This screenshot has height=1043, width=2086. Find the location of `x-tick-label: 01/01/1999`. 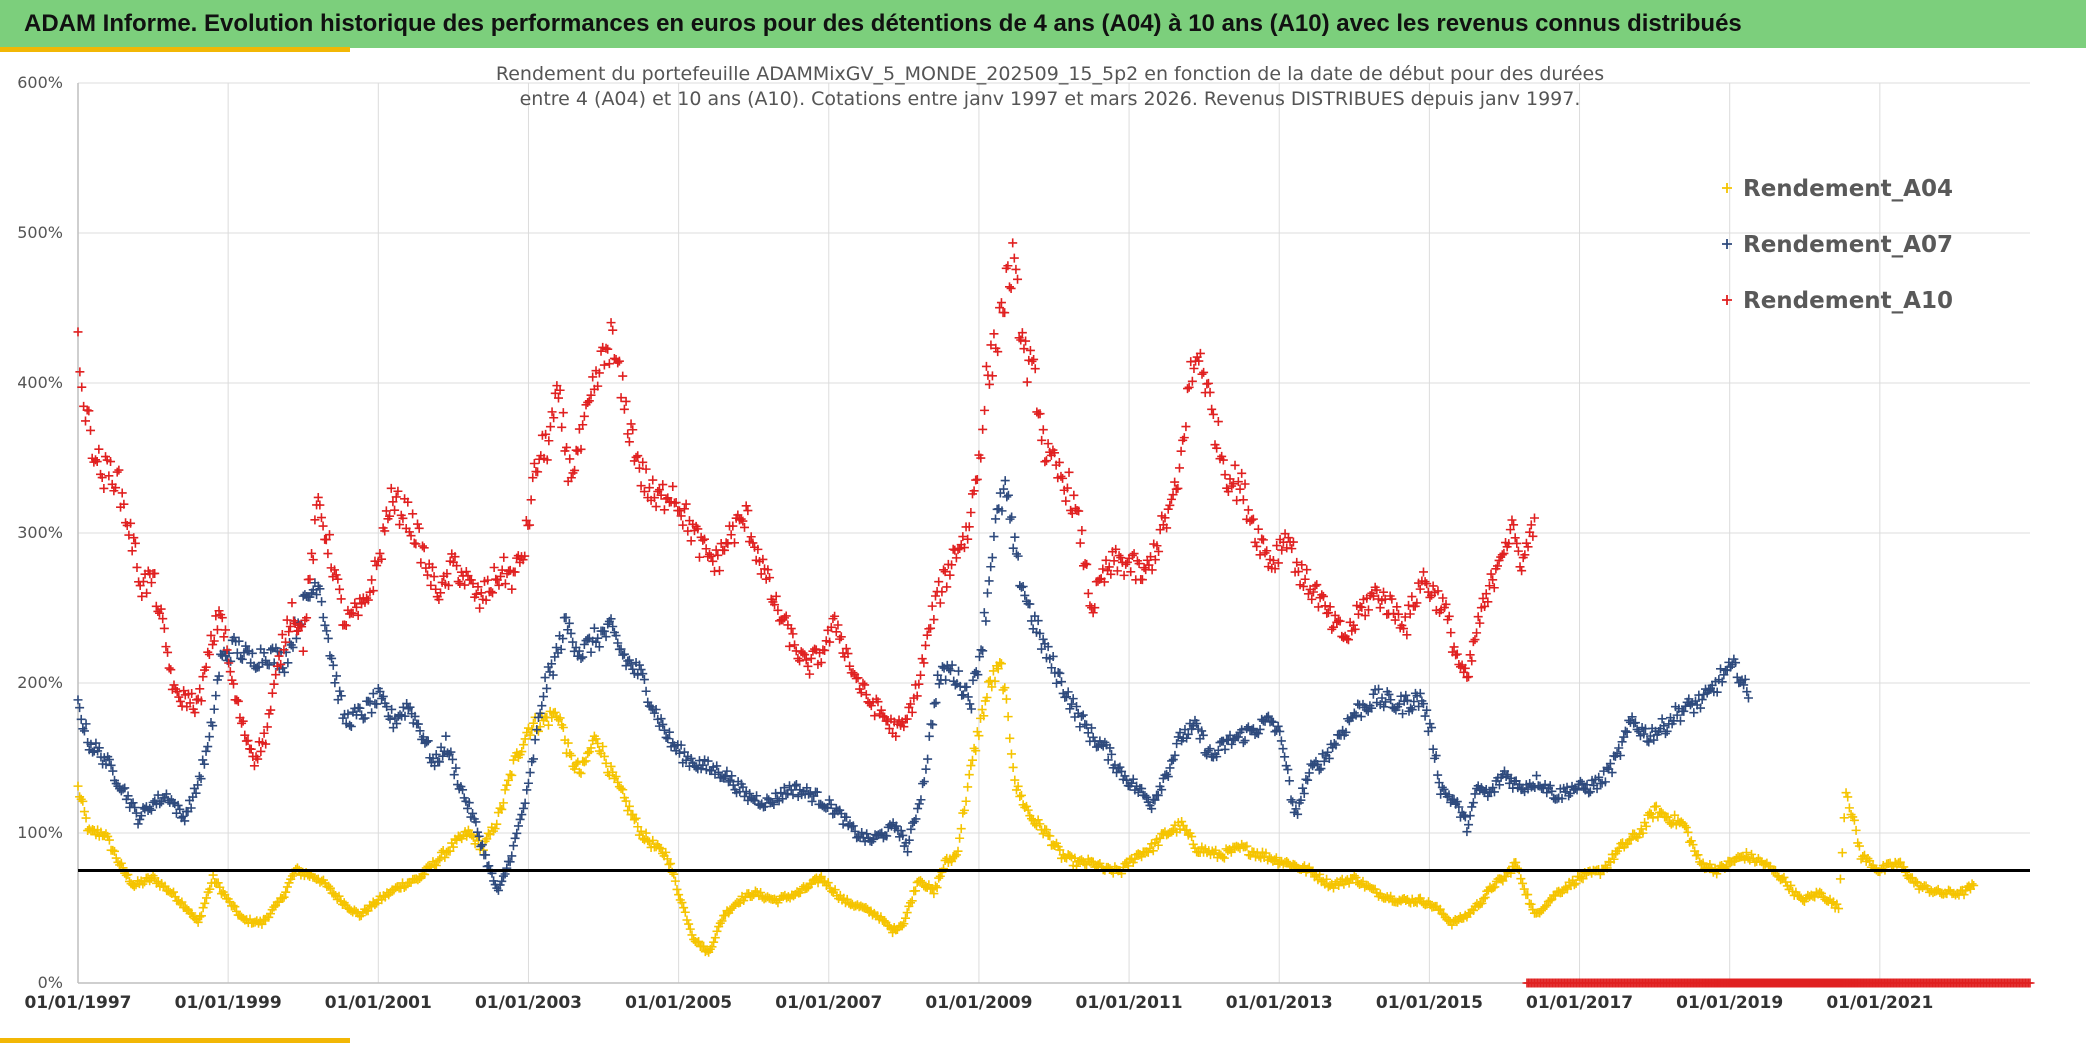

x-tick-label: 01/01/1999 is located at coordinates (228, 1003).